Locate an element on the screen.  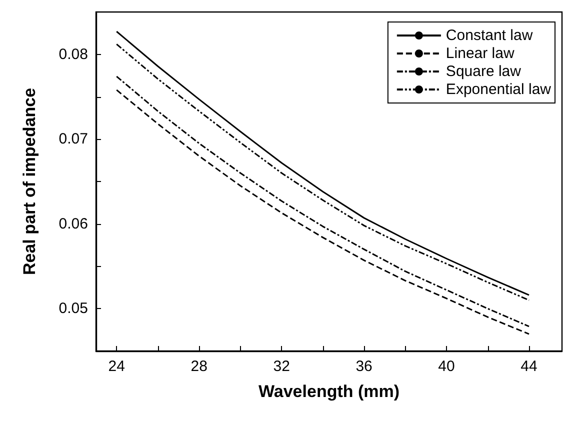
legend-label: Square law is located at coordinates (484, 71).